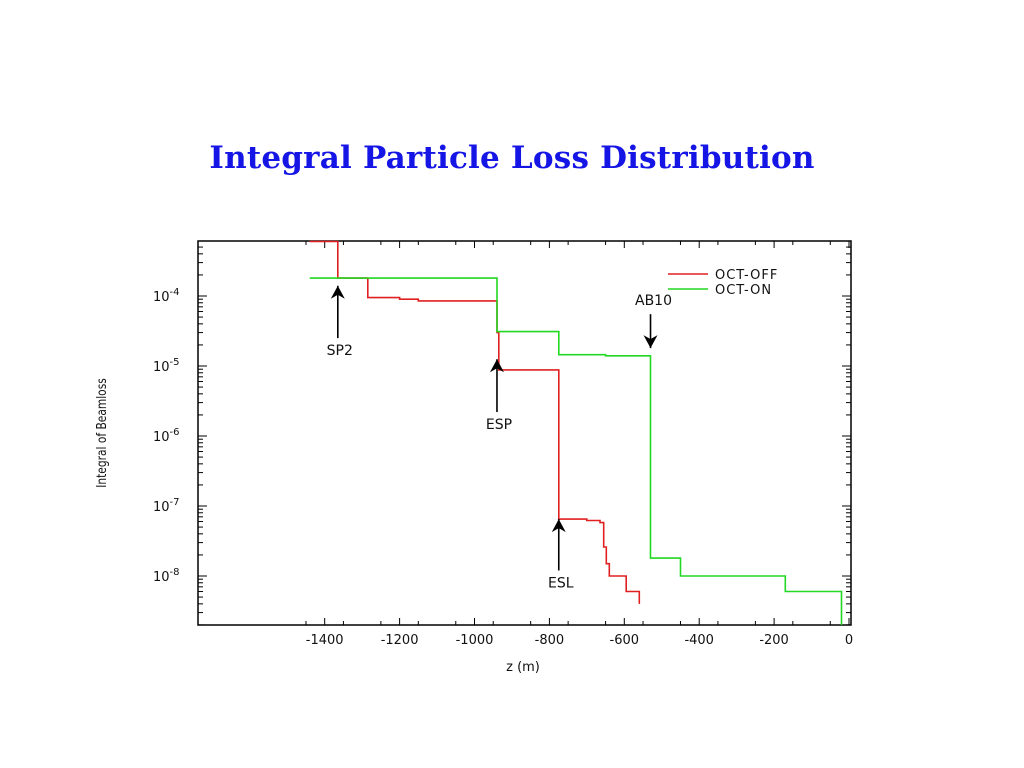  What do you see at coordinates (774, 640) in the screenshot?
I see `x-tick-label: -200` at bounding box center [774, 640].